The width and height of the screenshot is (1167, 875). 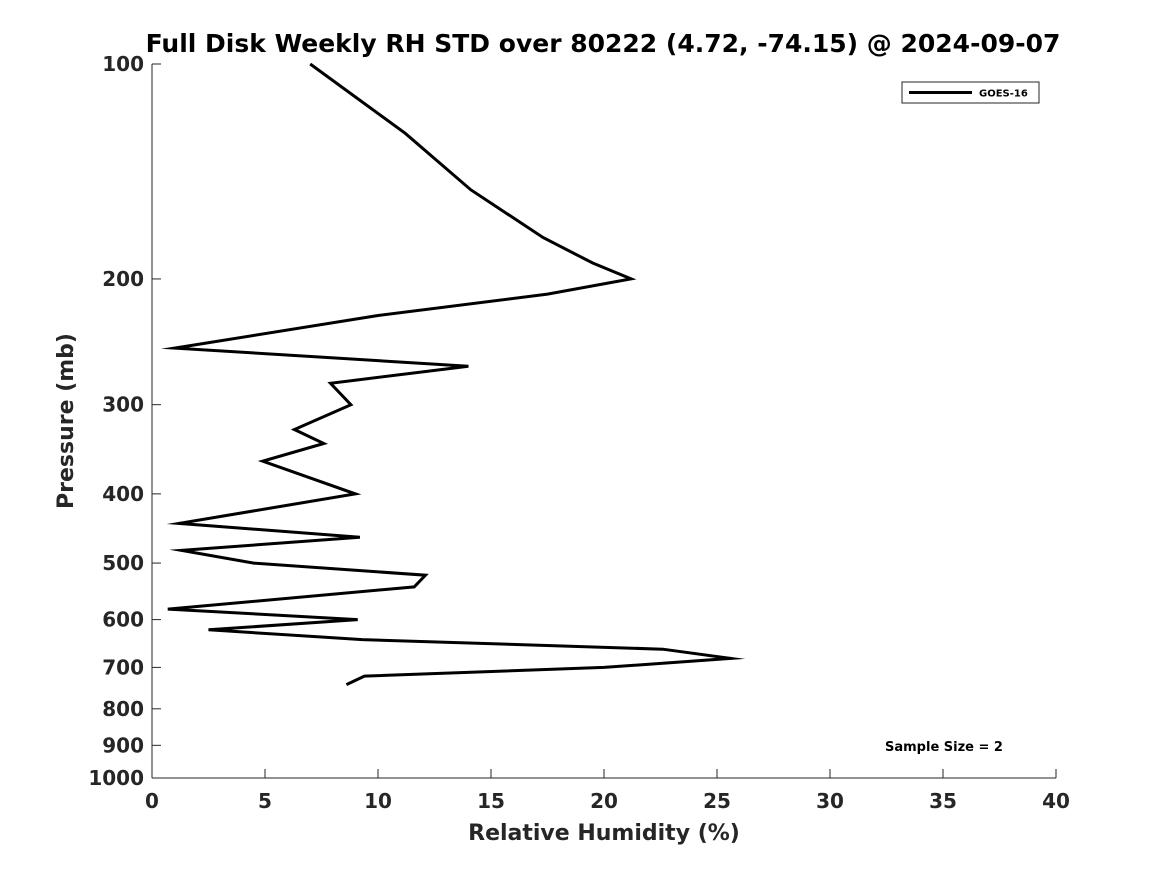 What do you see at coordinates (491, 801) in the screenshot?
I see `x-tick-label: 15` at bounding box center [491, 801].